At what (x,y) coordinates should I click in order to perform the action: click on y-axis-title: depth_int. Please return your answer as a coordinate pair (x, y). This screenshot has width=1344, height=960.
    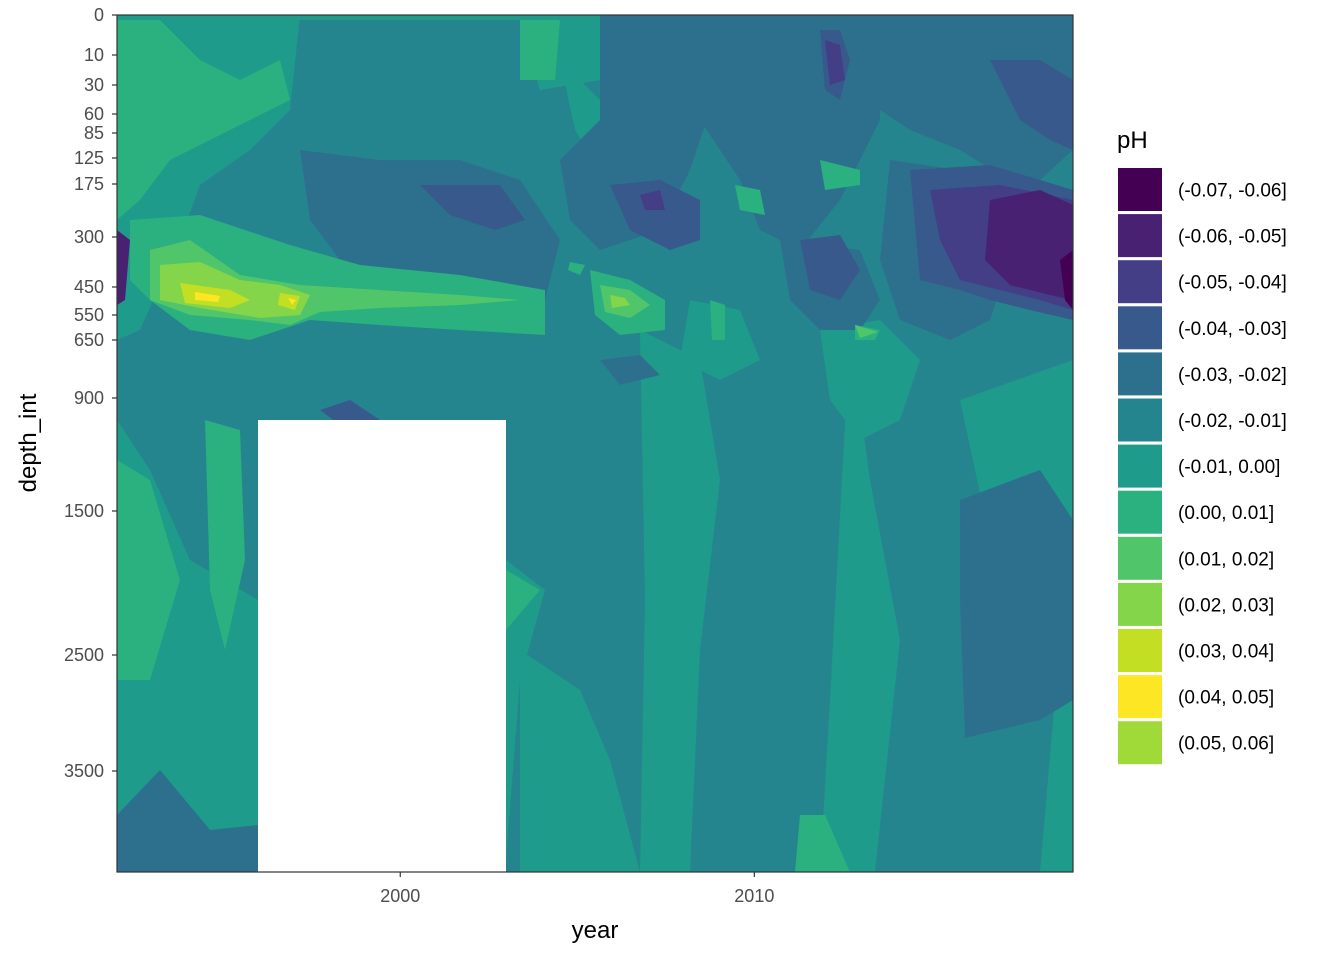
    Looking at the image, I should click on (28, 442).